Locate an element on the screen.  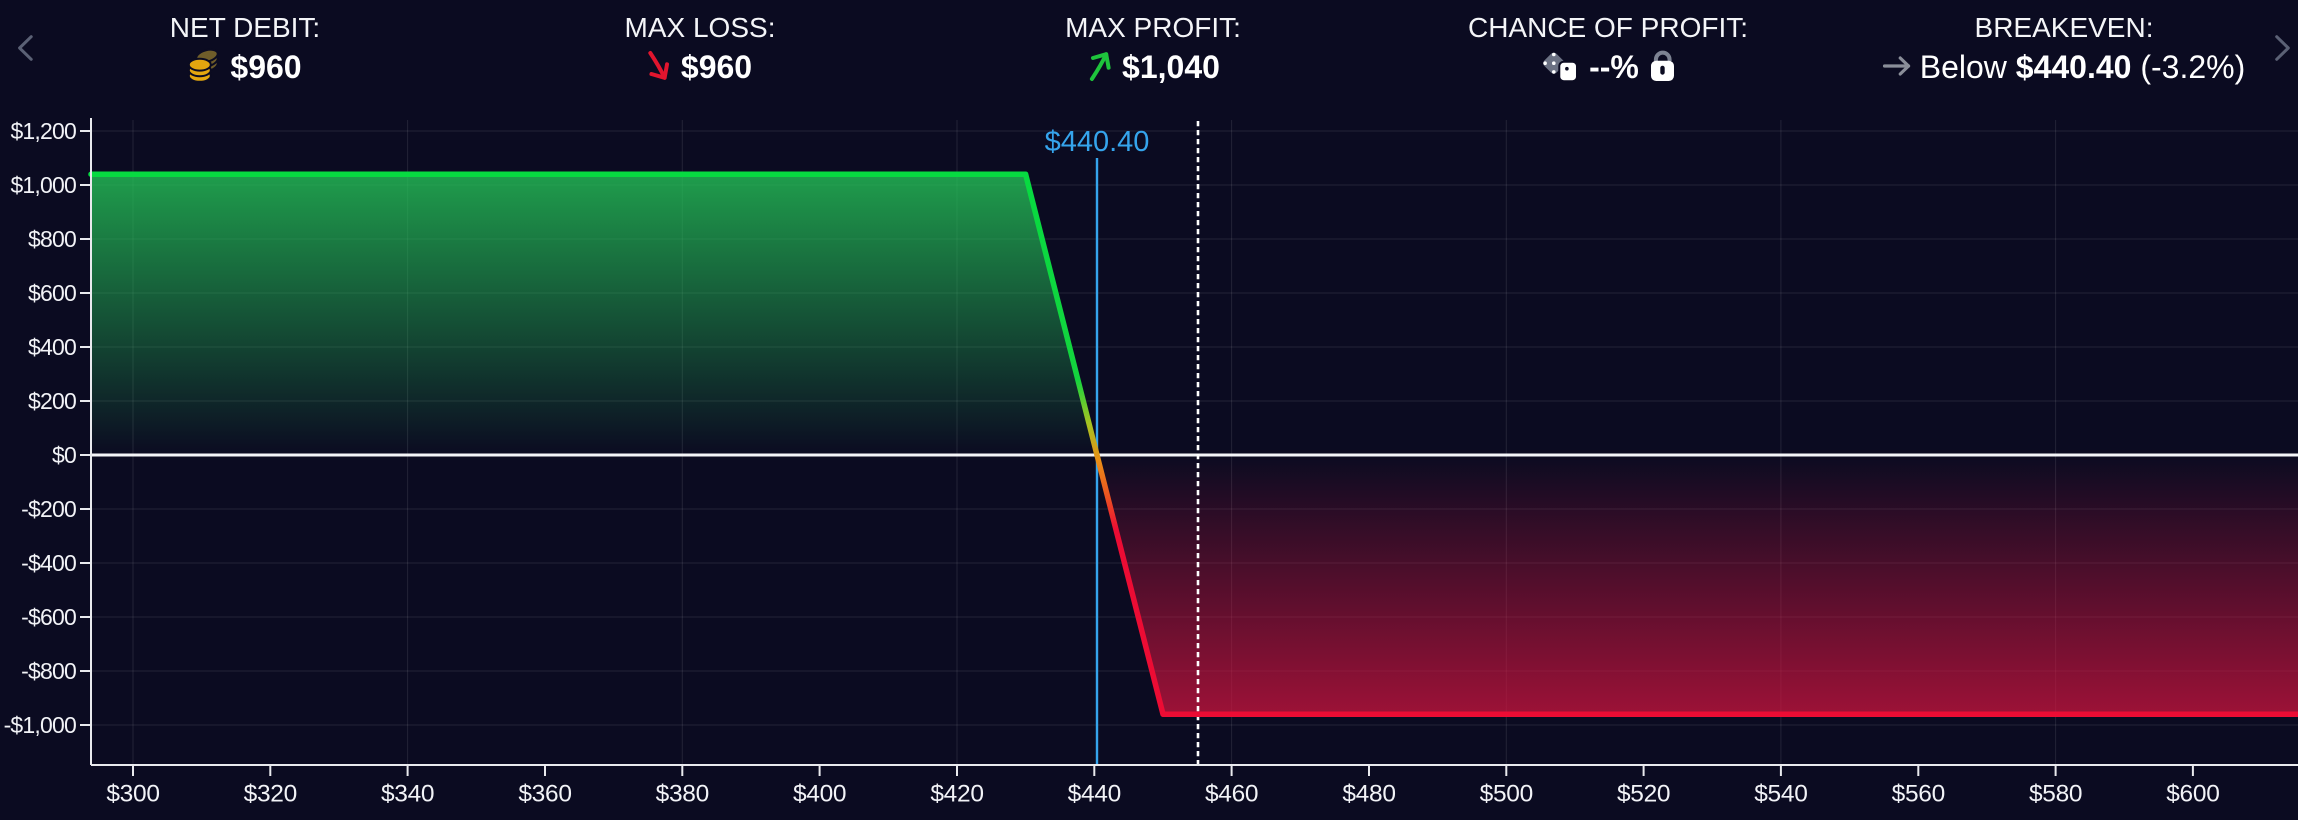
svg-text: $200 is located at coordinates (52, 401).